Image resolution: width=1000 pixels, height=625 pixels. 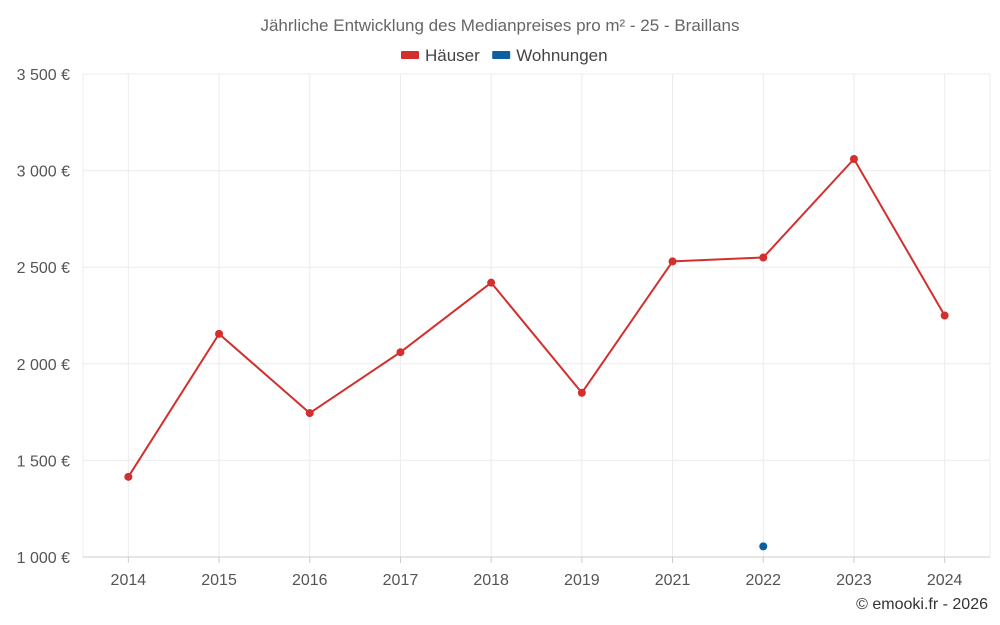 What do you see at coordinates (43, 172) in the screenshot?
I see `y-tick-label: 3 000 €` at bounding box center [43, 172].